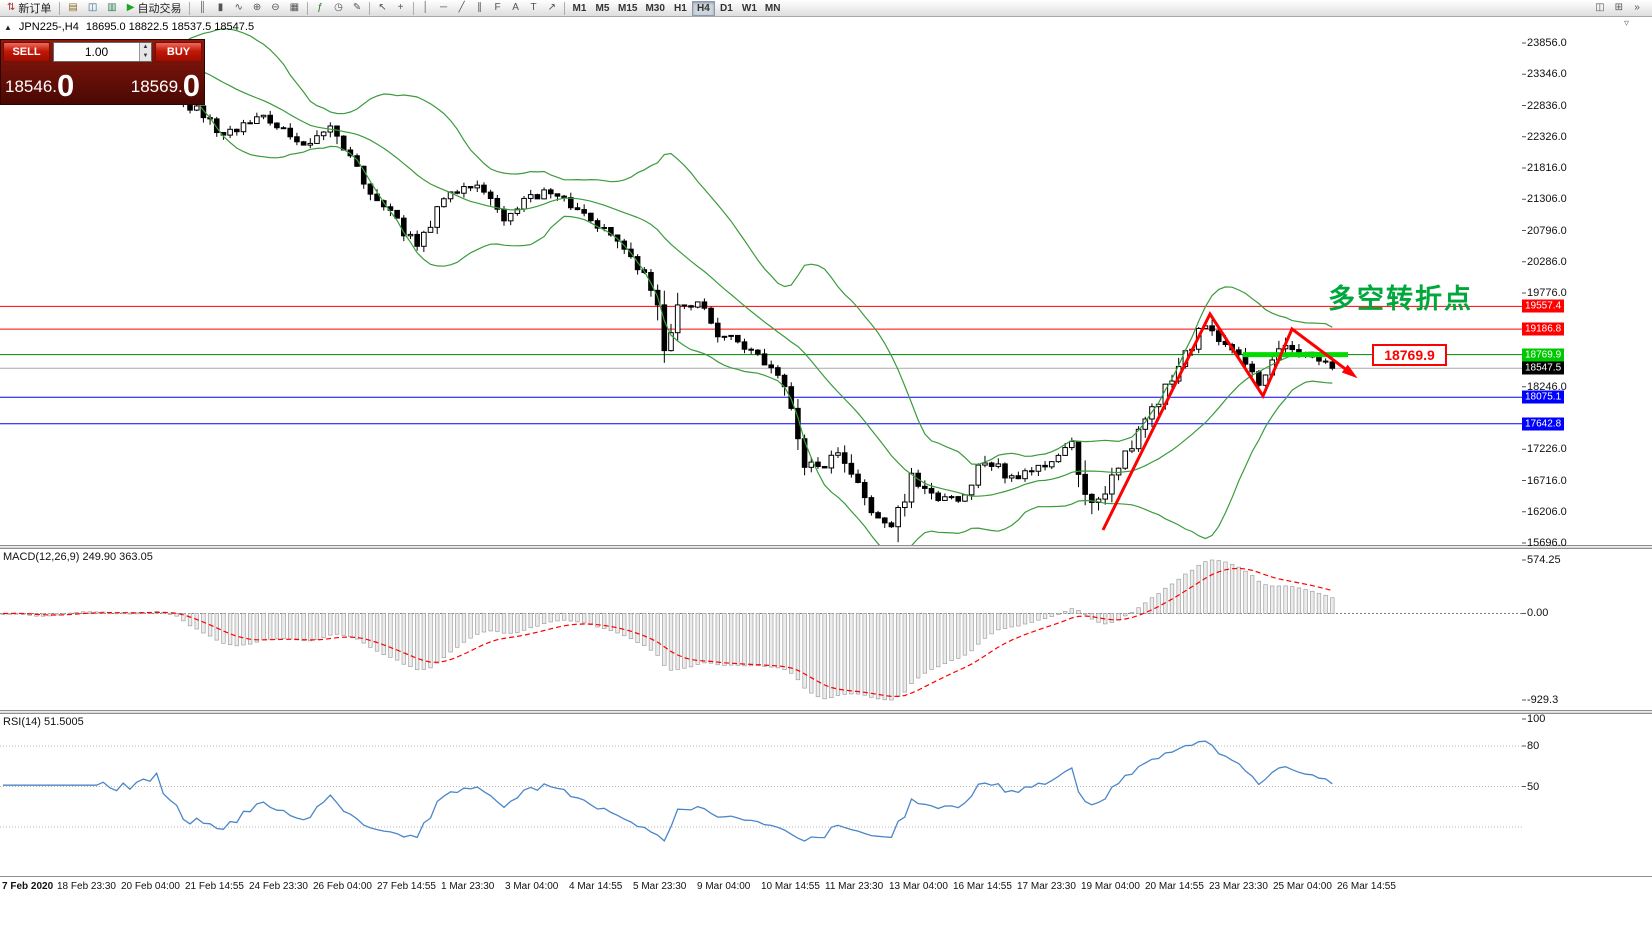 The width and height of the screenshot is (1652, 940). I want to click on channel-icon: ∥, so click(480, 7).